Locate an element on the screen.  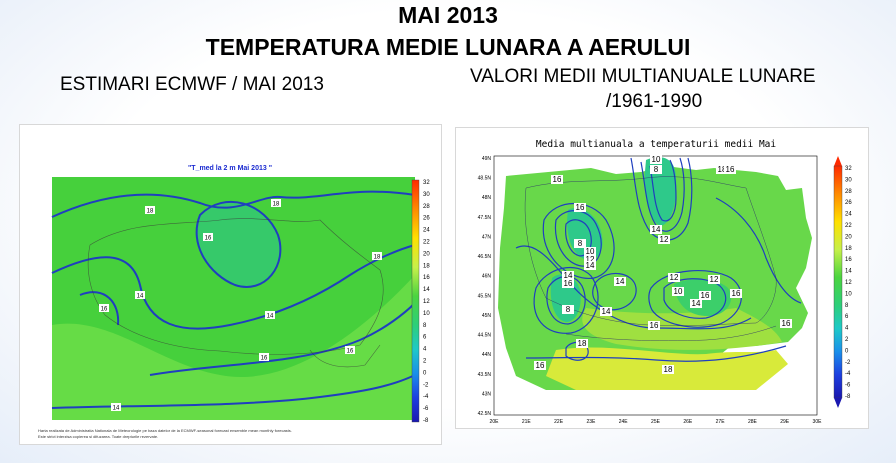
right-colorbar-tick: 4 is located at coordinates (847, 329).